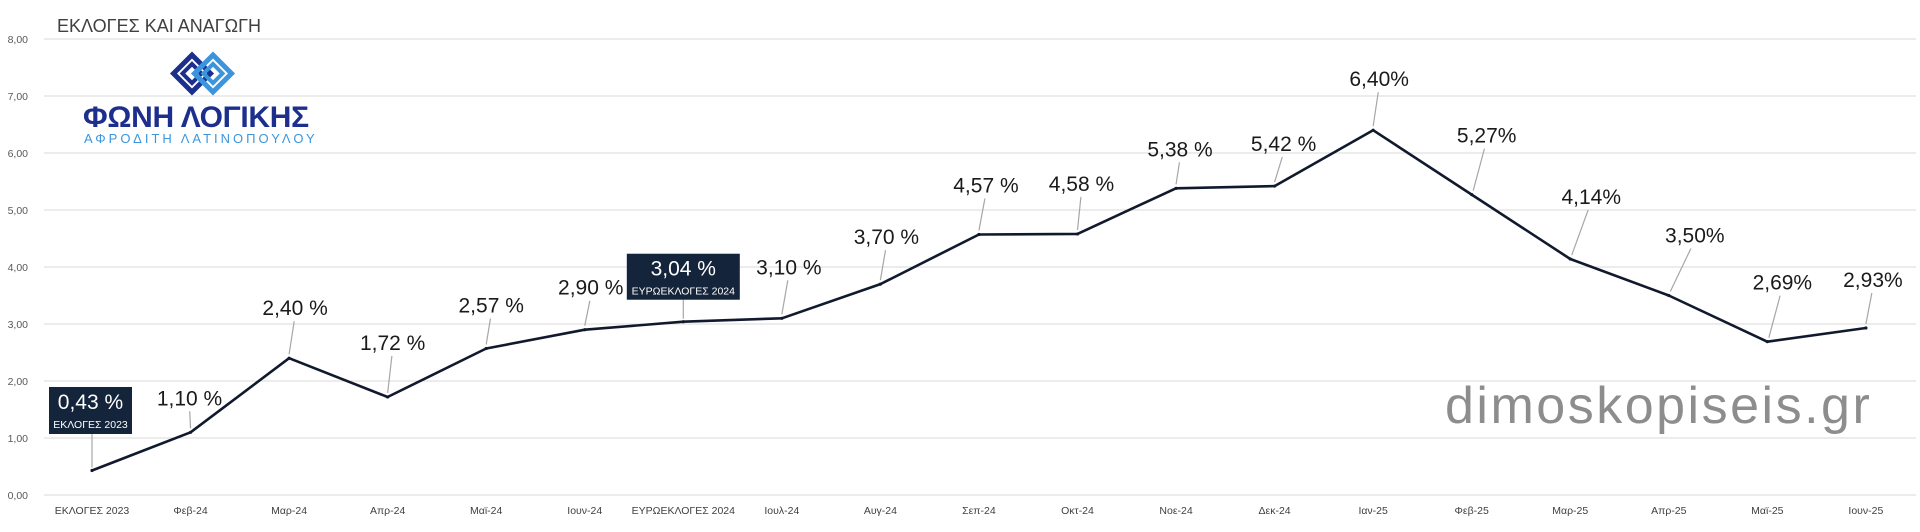 This screenshot has width=1920, height=532. I want to click on x-tick-label-9: Σεπ-24, so click(979, 511).